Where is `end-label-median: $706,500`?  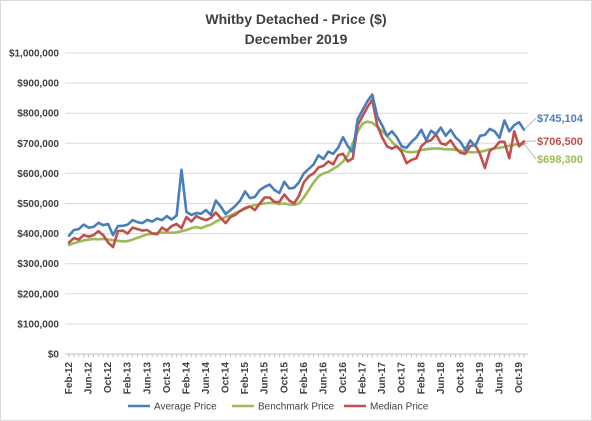
end-label-median: $706,500 is located at coordinates (560, 142).